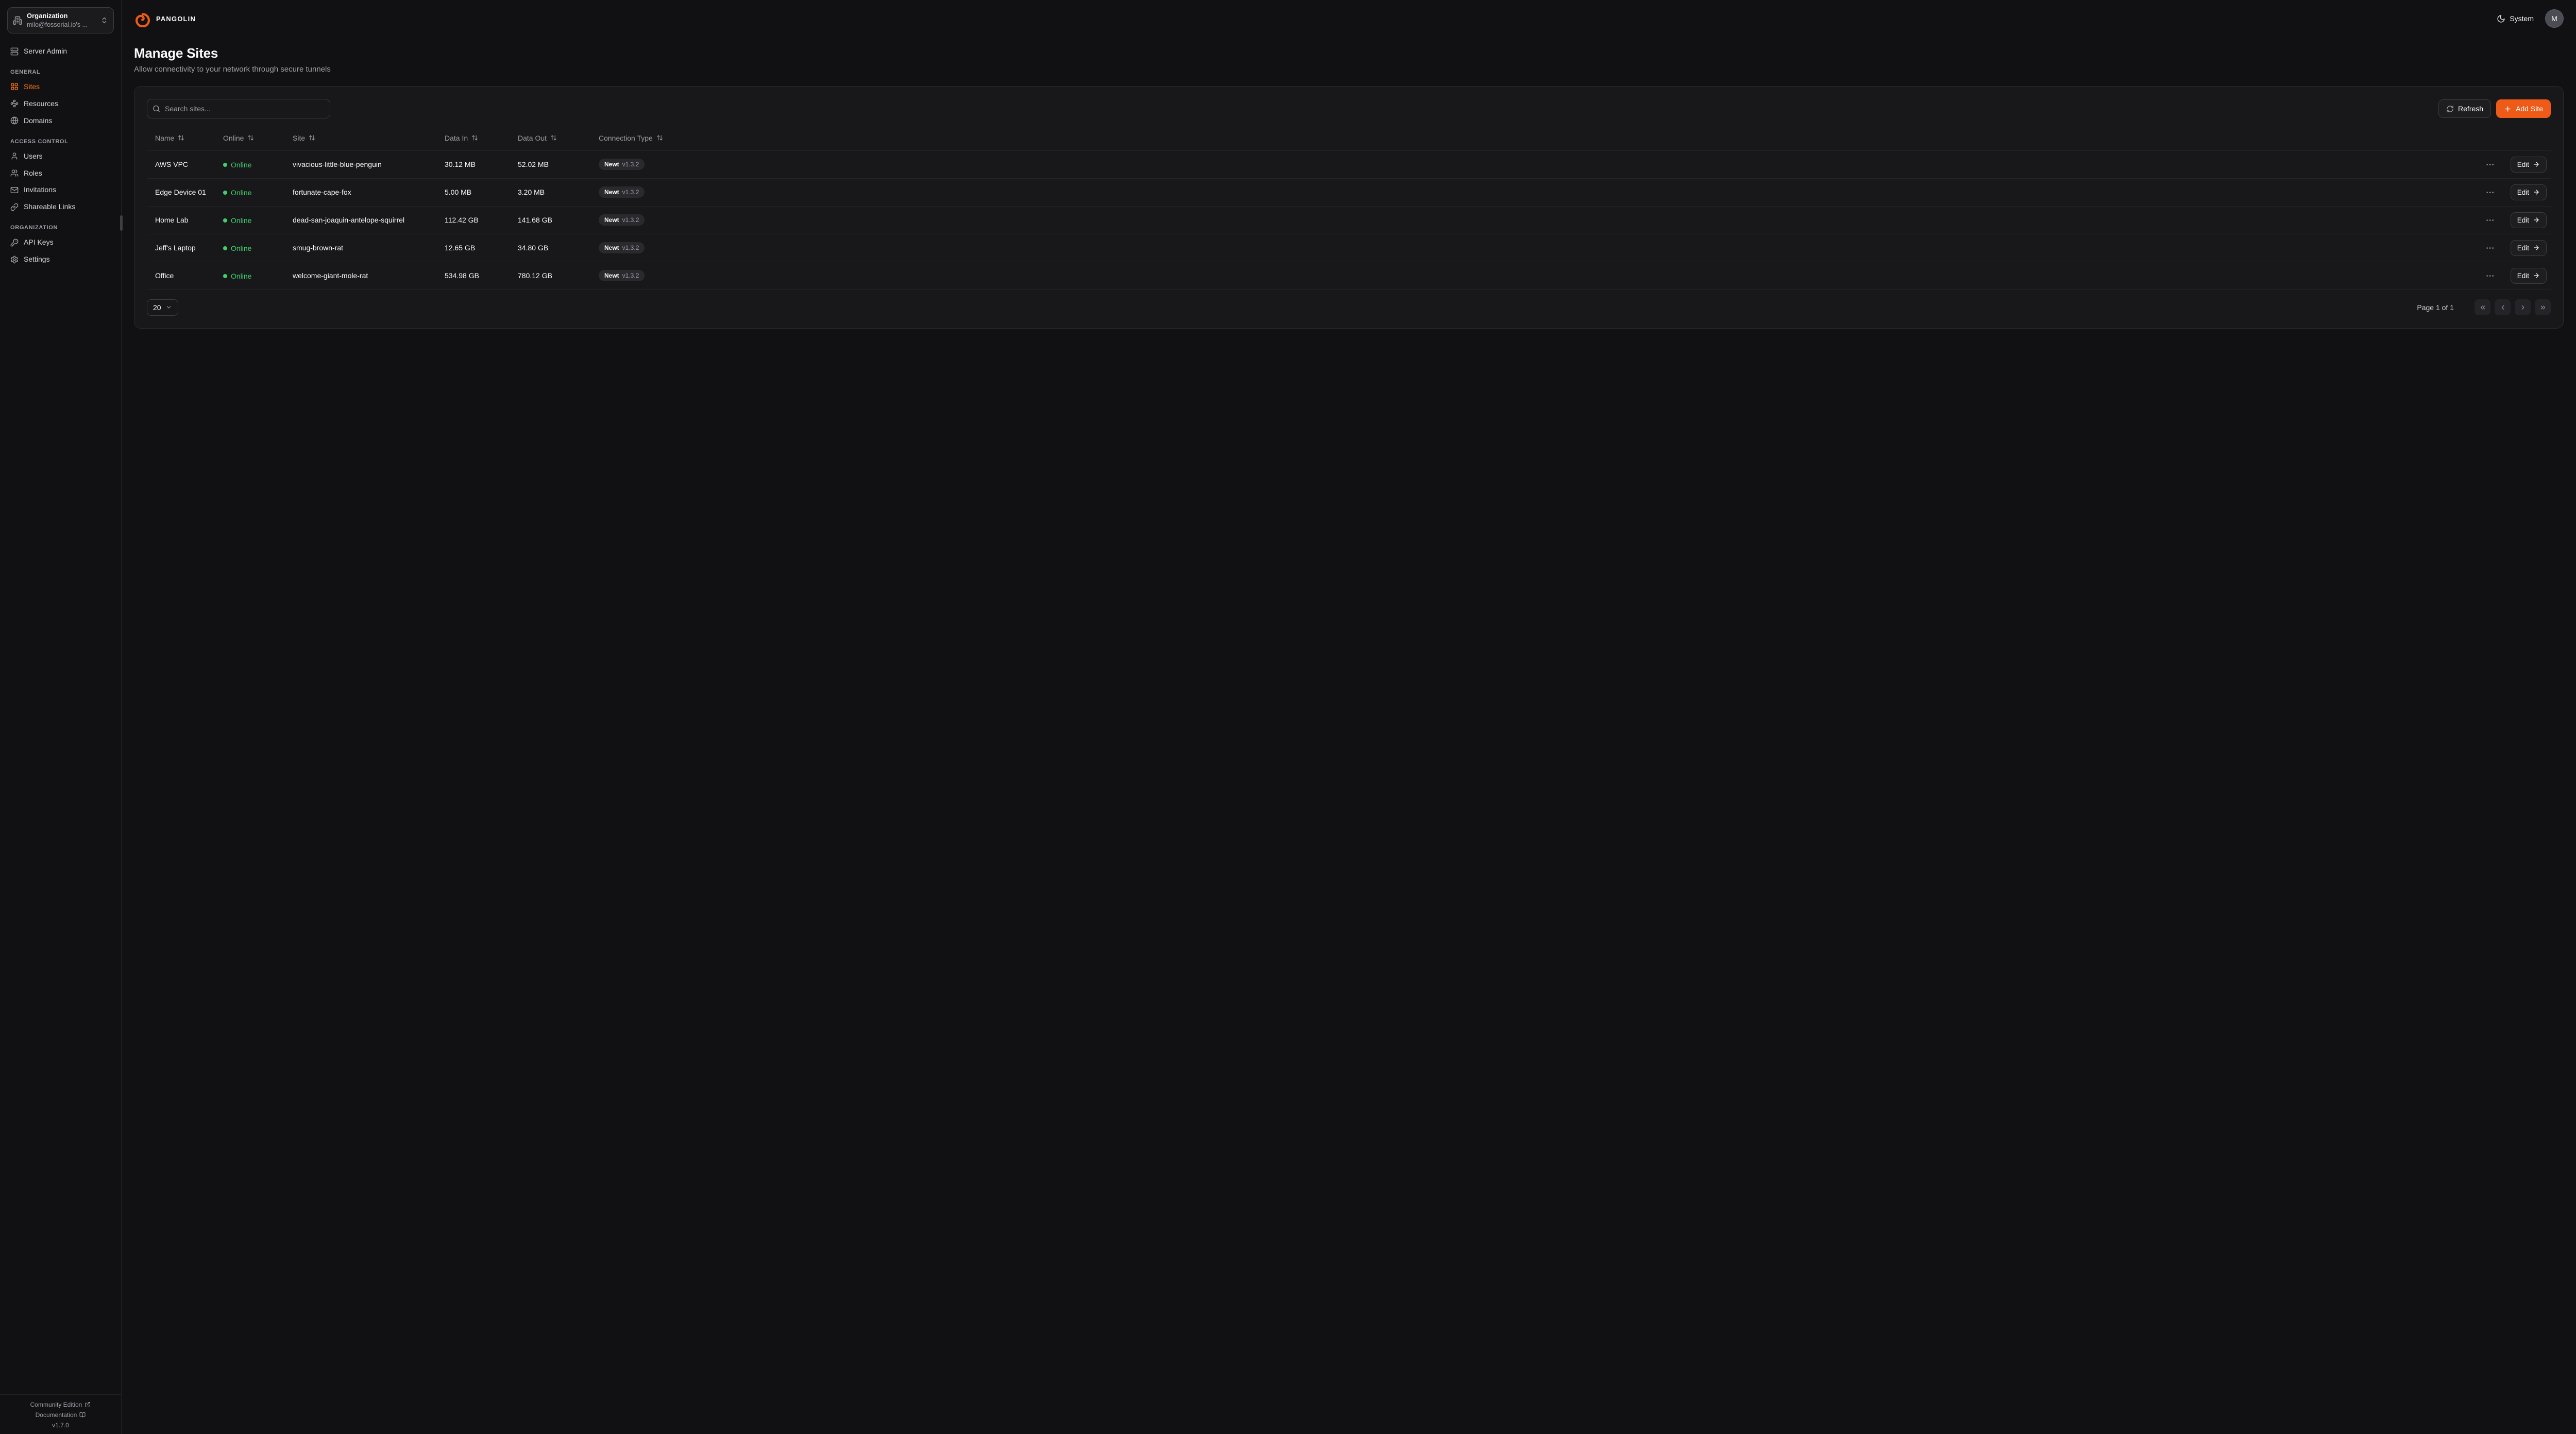  I want to click on cell-data-out: 141.68 GB, so click(554, 220).